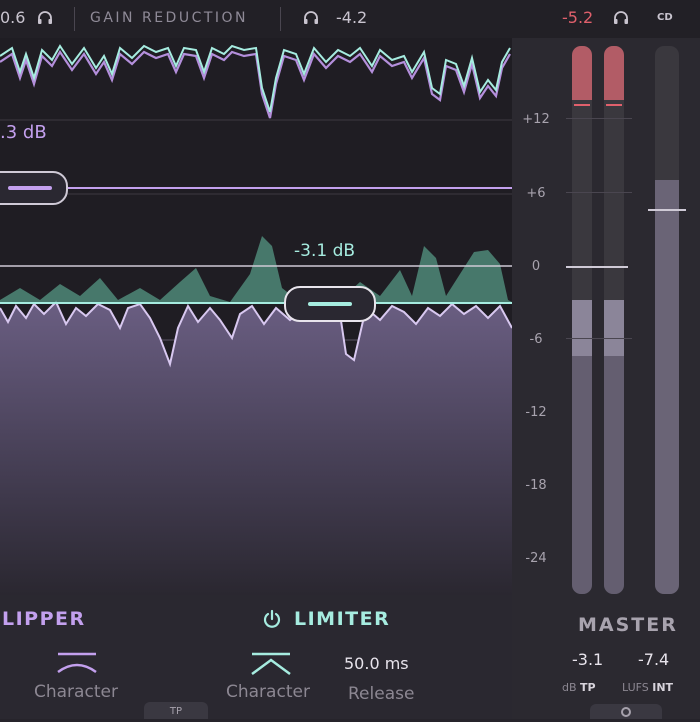 The height and width of the screenshot is (722, 700). I want to click on gain-reduction-readout: -4.2, so click(352, 17).